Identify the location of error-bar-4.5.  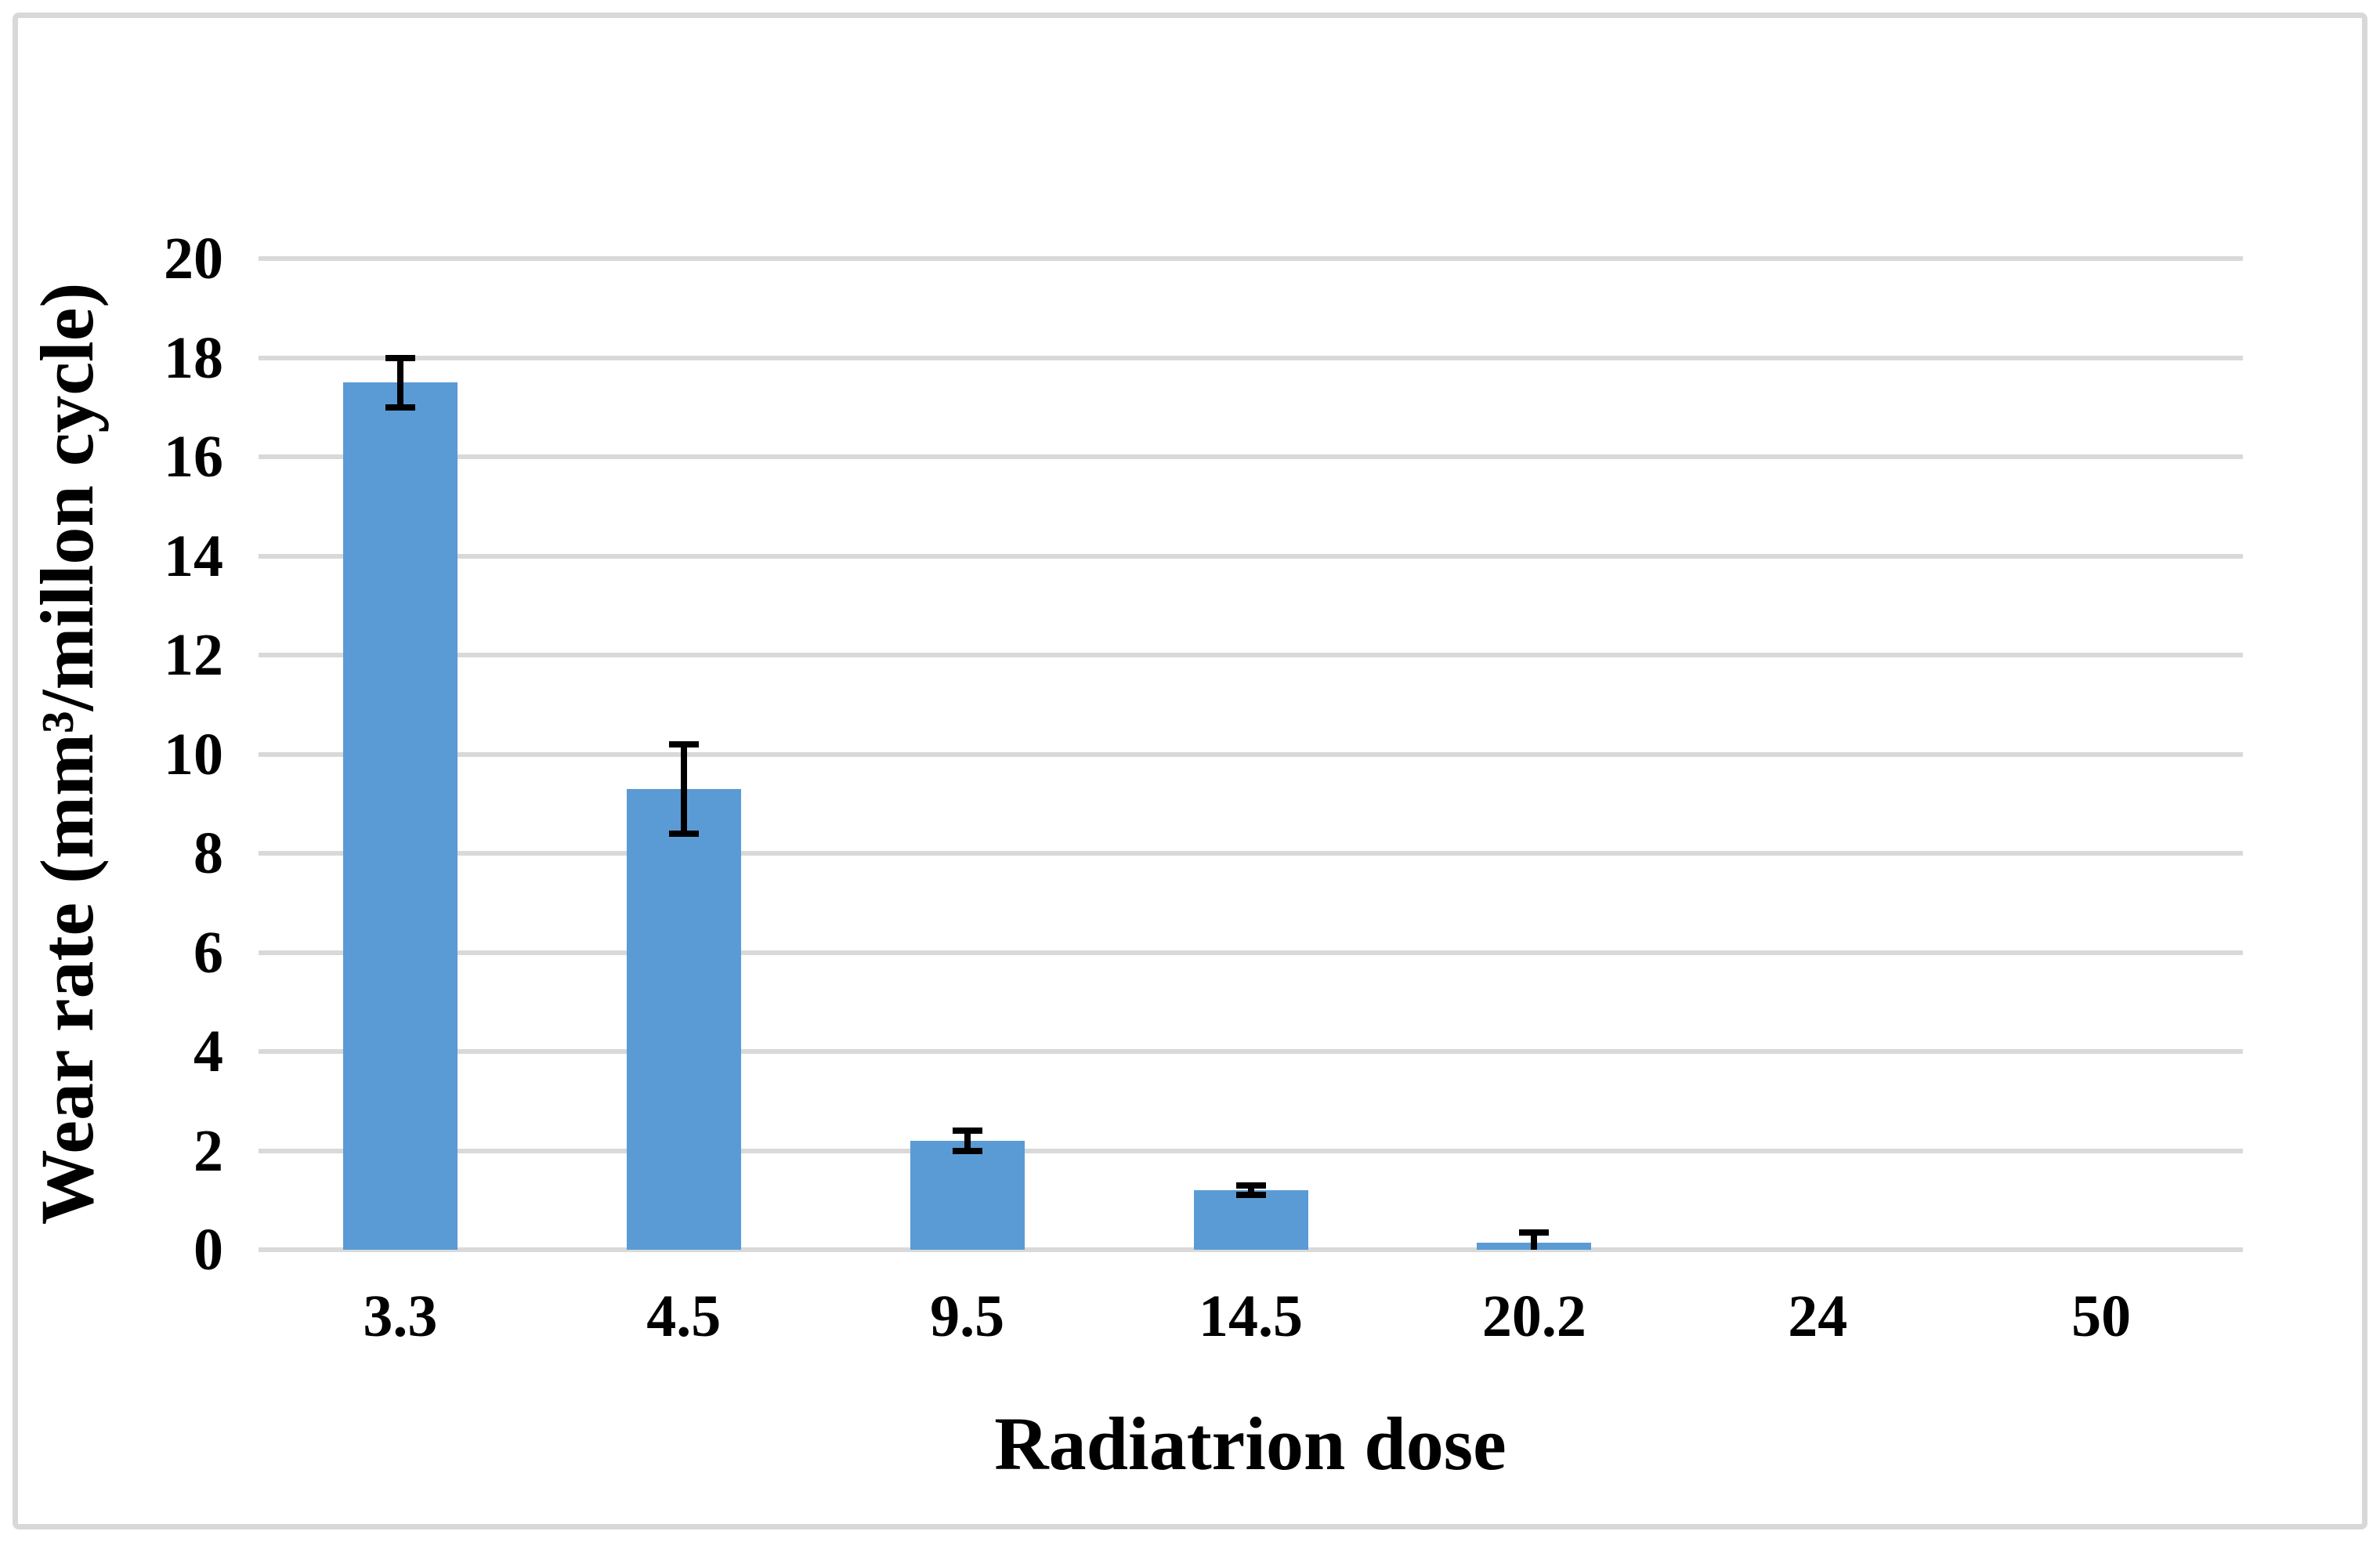
(683, 789).